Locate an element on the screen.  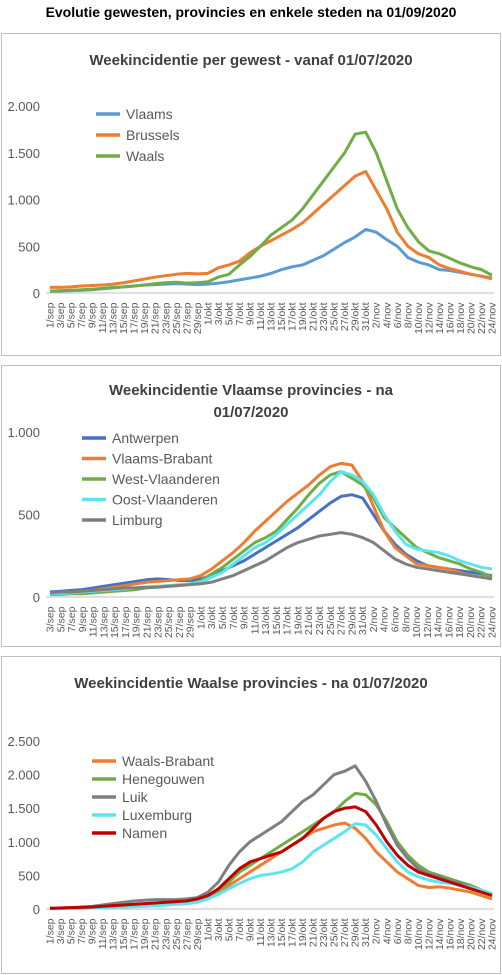
x-tick-label: 14/nov is located at coordinates (440, 318).